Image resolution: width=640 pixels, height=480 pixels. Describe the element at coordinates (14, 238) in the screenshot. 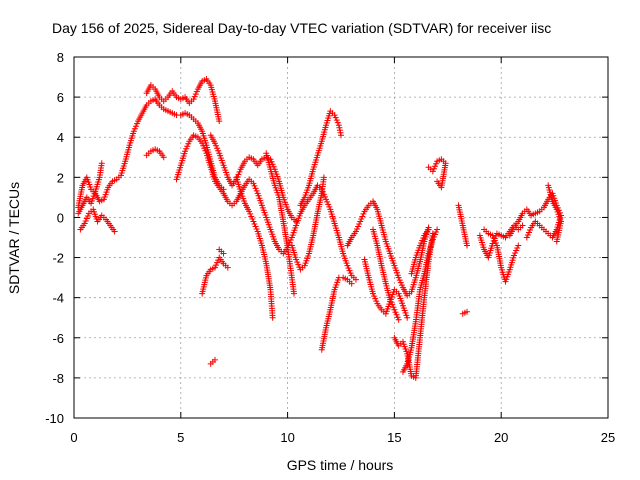

I see `y-axis-label: SDTVAR / TECUs` at that location.